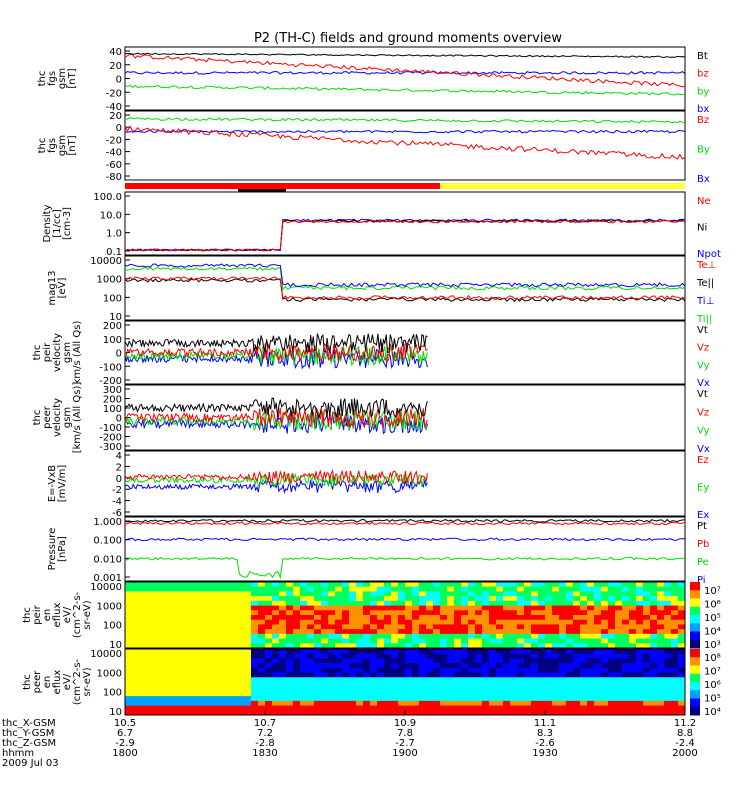  What do you see at coordinates (712, 618) in the screenshot?
I see `colorbar-label: 10⁵` at bounding box center [712, 618].